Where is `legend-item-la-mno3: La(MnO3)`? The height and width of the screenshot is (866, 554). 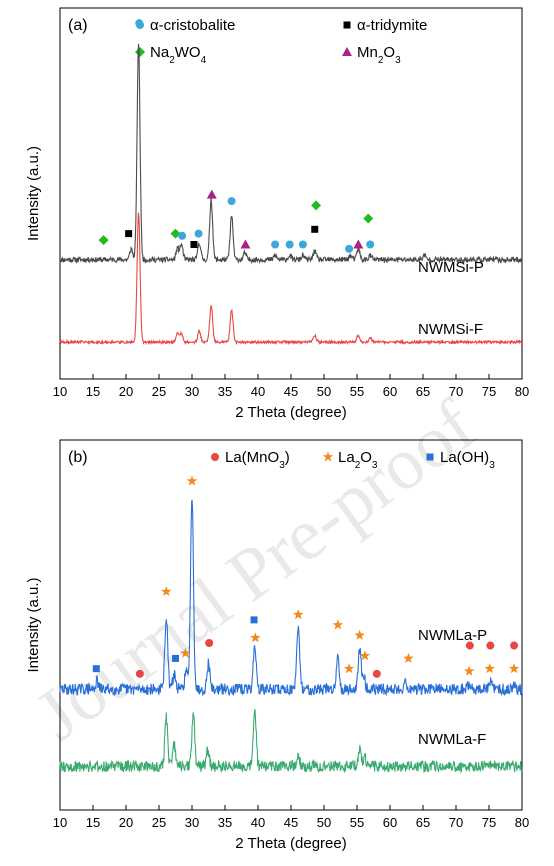
legend-item-la-mno3: La(MnO3) is located at coordinates (250, 460).